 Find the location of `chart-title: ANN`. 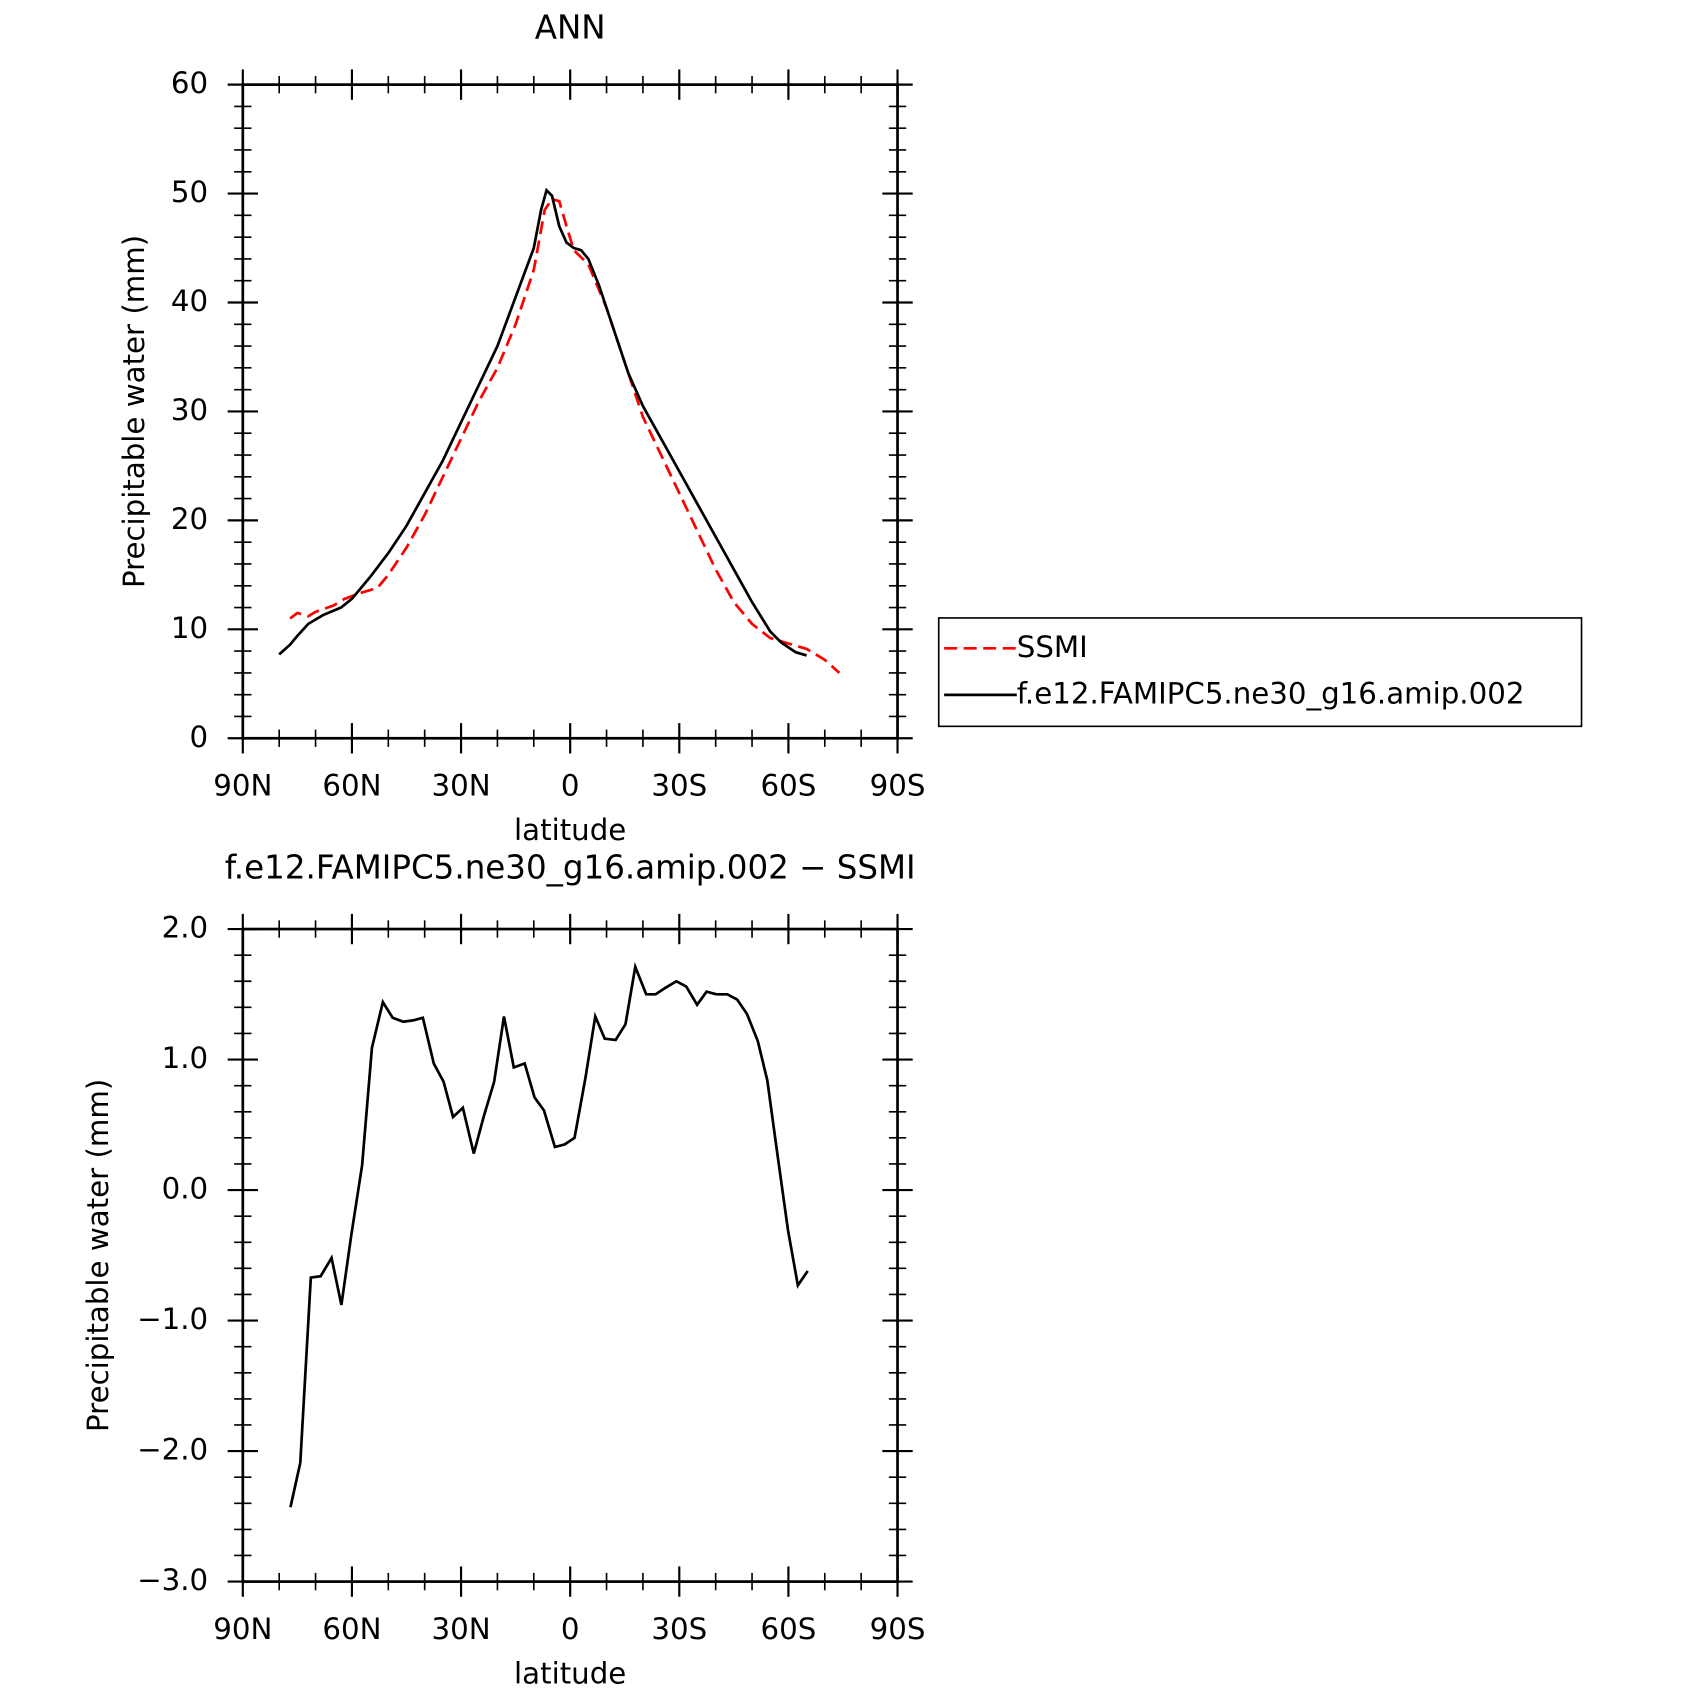

chart-title: ANN is located at coordinates (570, 27).